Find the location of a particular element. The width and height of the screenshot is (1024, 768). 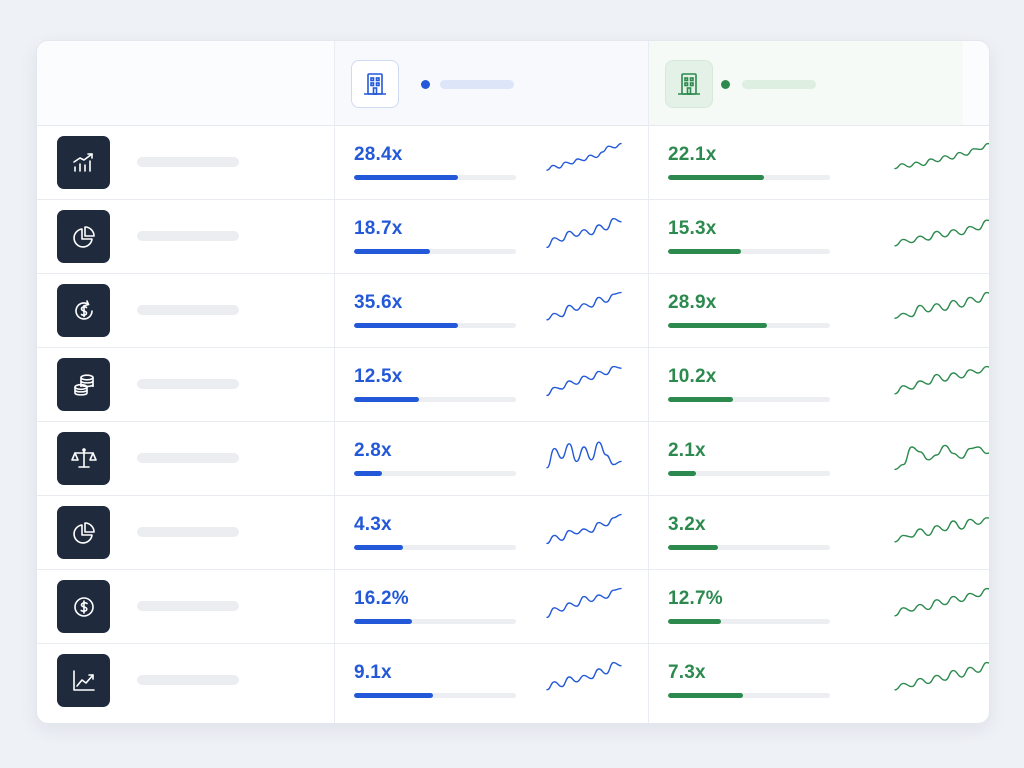

company-b-cell: 2.1x is located at coordinates (819, 458).